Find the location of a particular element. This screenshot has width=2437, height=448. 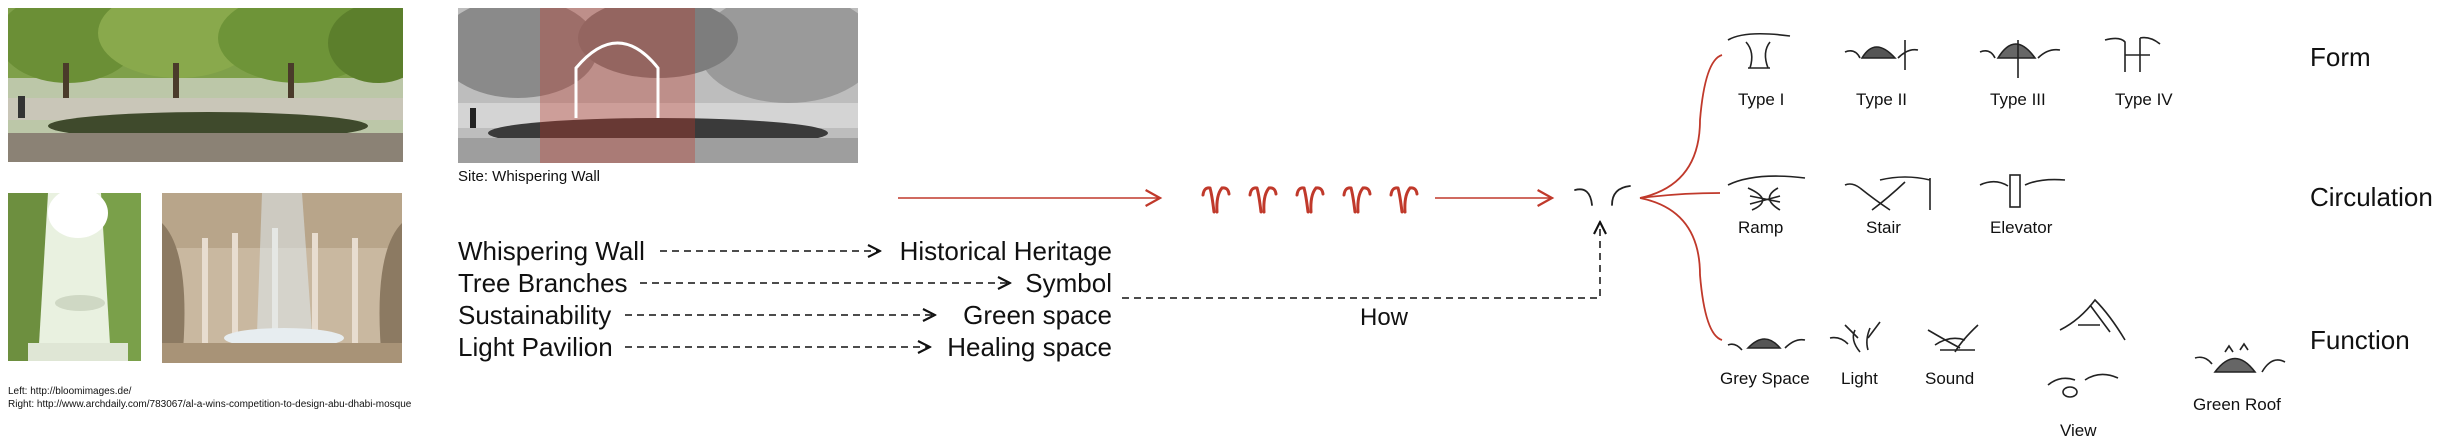

circulation-item-0: Ramp is located at coordinates (1761, 227).